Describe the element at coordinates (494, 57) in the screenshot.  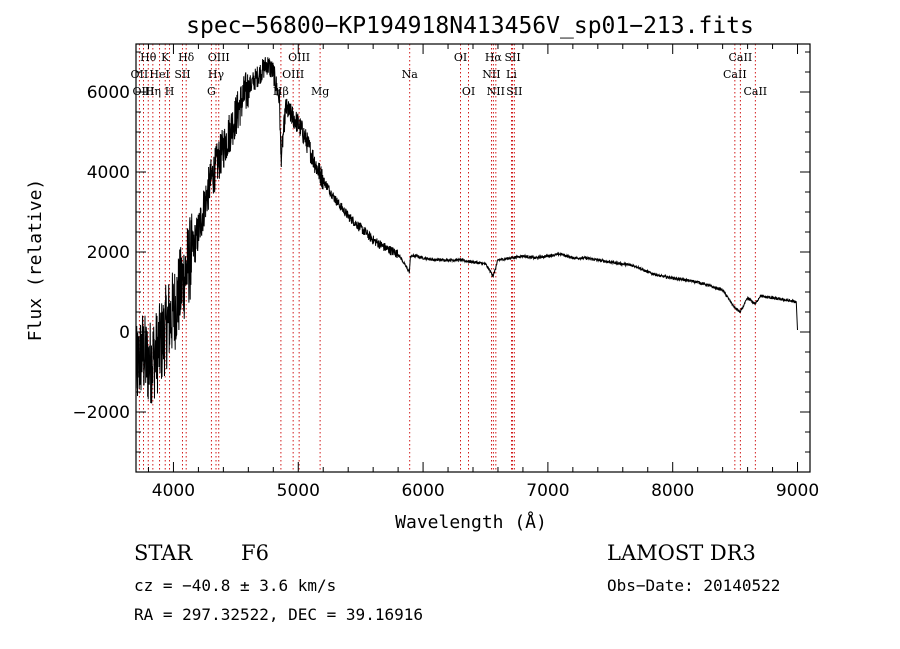
I see `line-label: Hα` at that location.